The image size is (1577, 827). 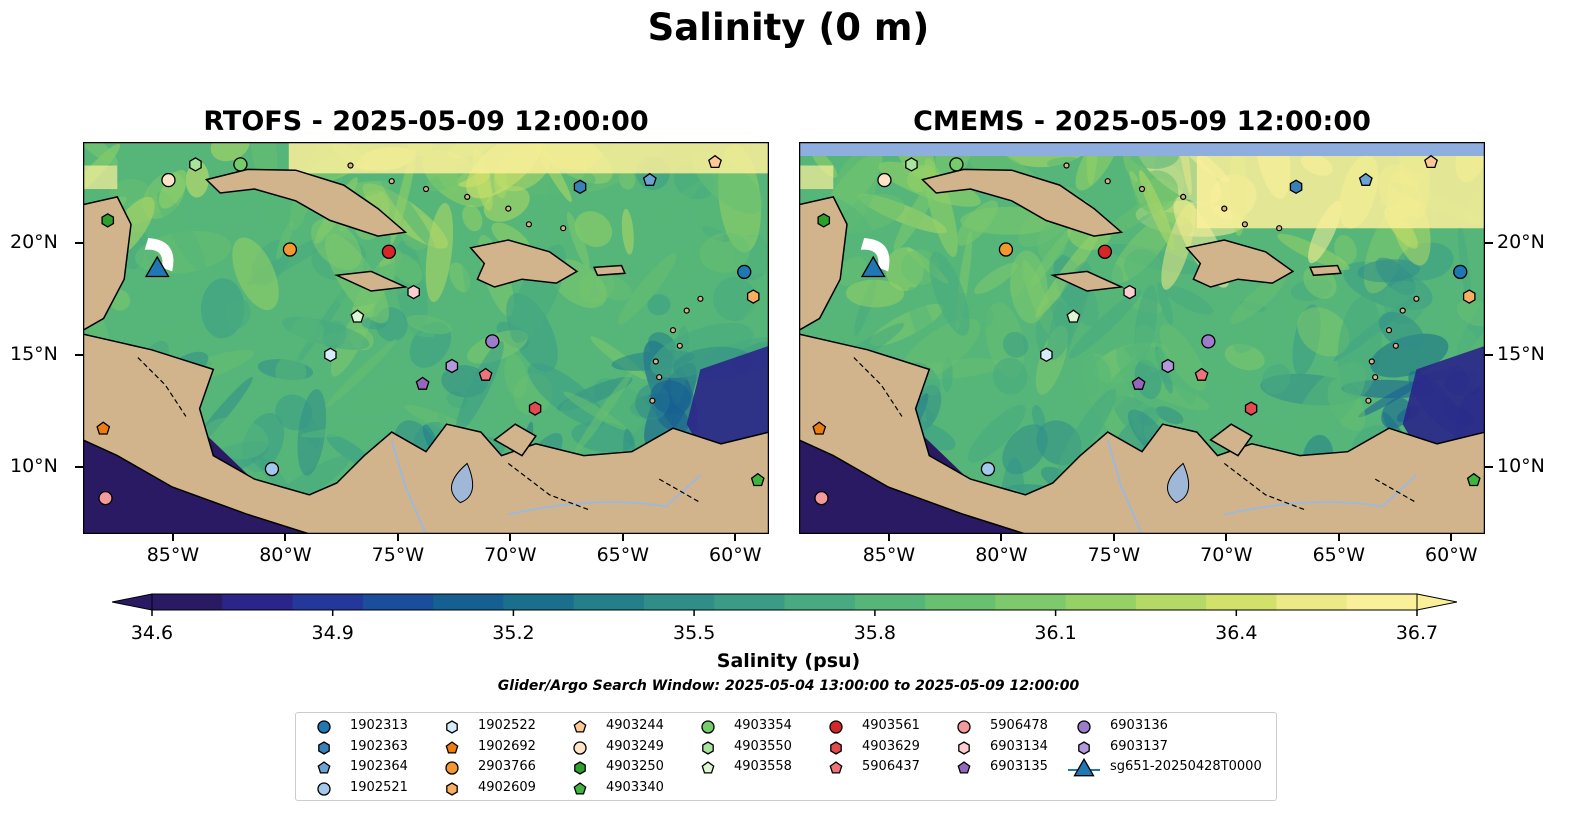 What do you see at coordinates (763, 746) in the screenshot?
I see `legend-label: 4903550` at bounding box center [763, 746].